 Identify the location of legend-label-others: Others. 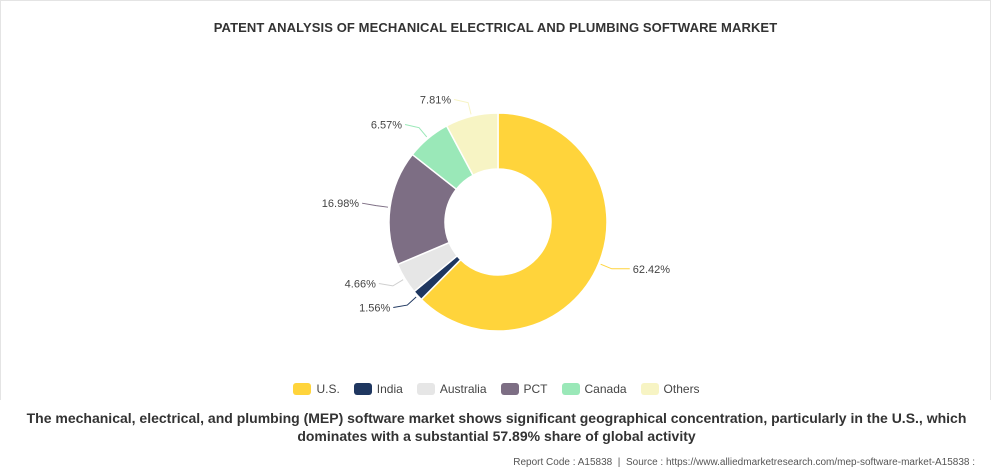
(681, 389).